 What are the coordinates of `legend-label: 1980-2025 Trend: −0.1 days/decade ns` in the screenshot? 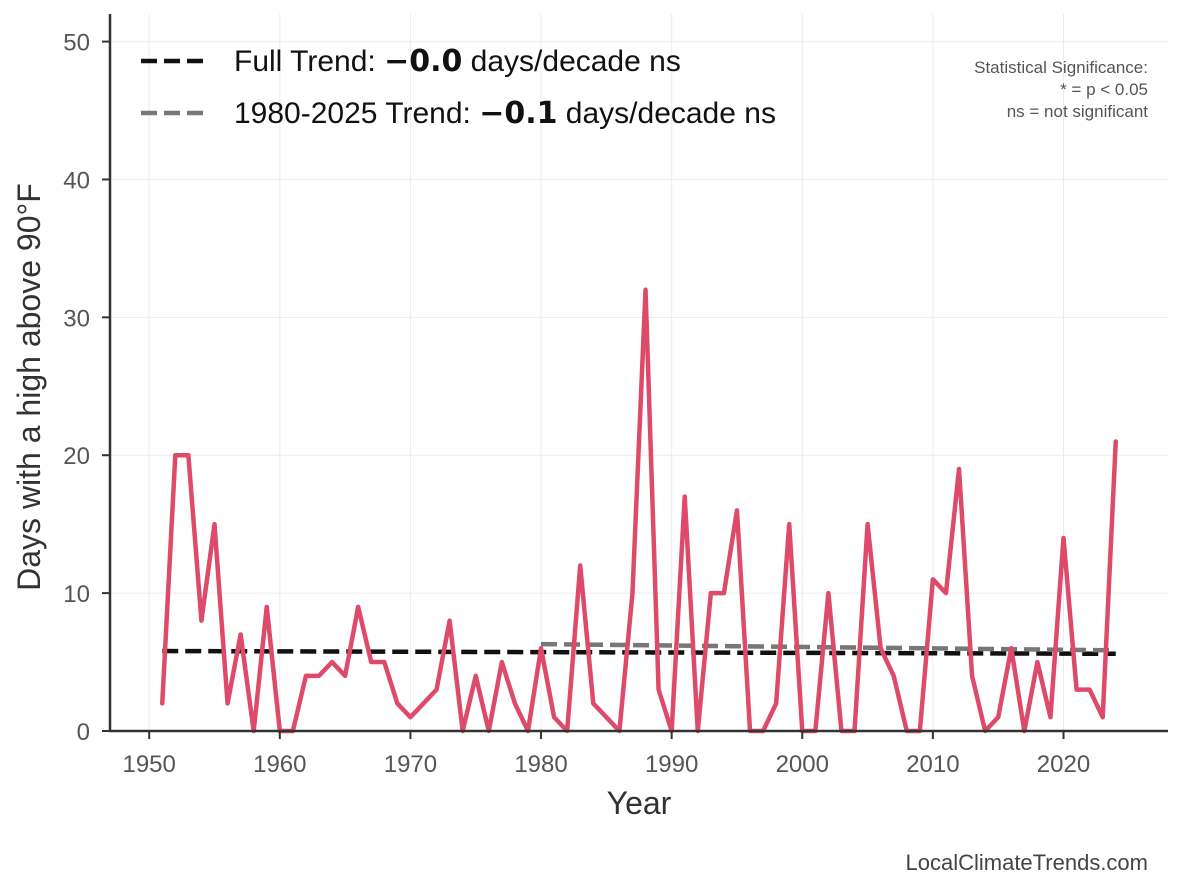 It's located at (505, 113).